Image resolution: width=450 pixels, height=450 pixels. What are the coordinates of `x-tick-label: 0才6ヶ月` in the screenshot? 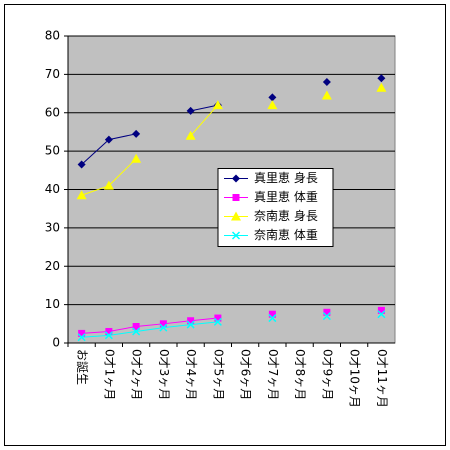 It's located at (246, 374).